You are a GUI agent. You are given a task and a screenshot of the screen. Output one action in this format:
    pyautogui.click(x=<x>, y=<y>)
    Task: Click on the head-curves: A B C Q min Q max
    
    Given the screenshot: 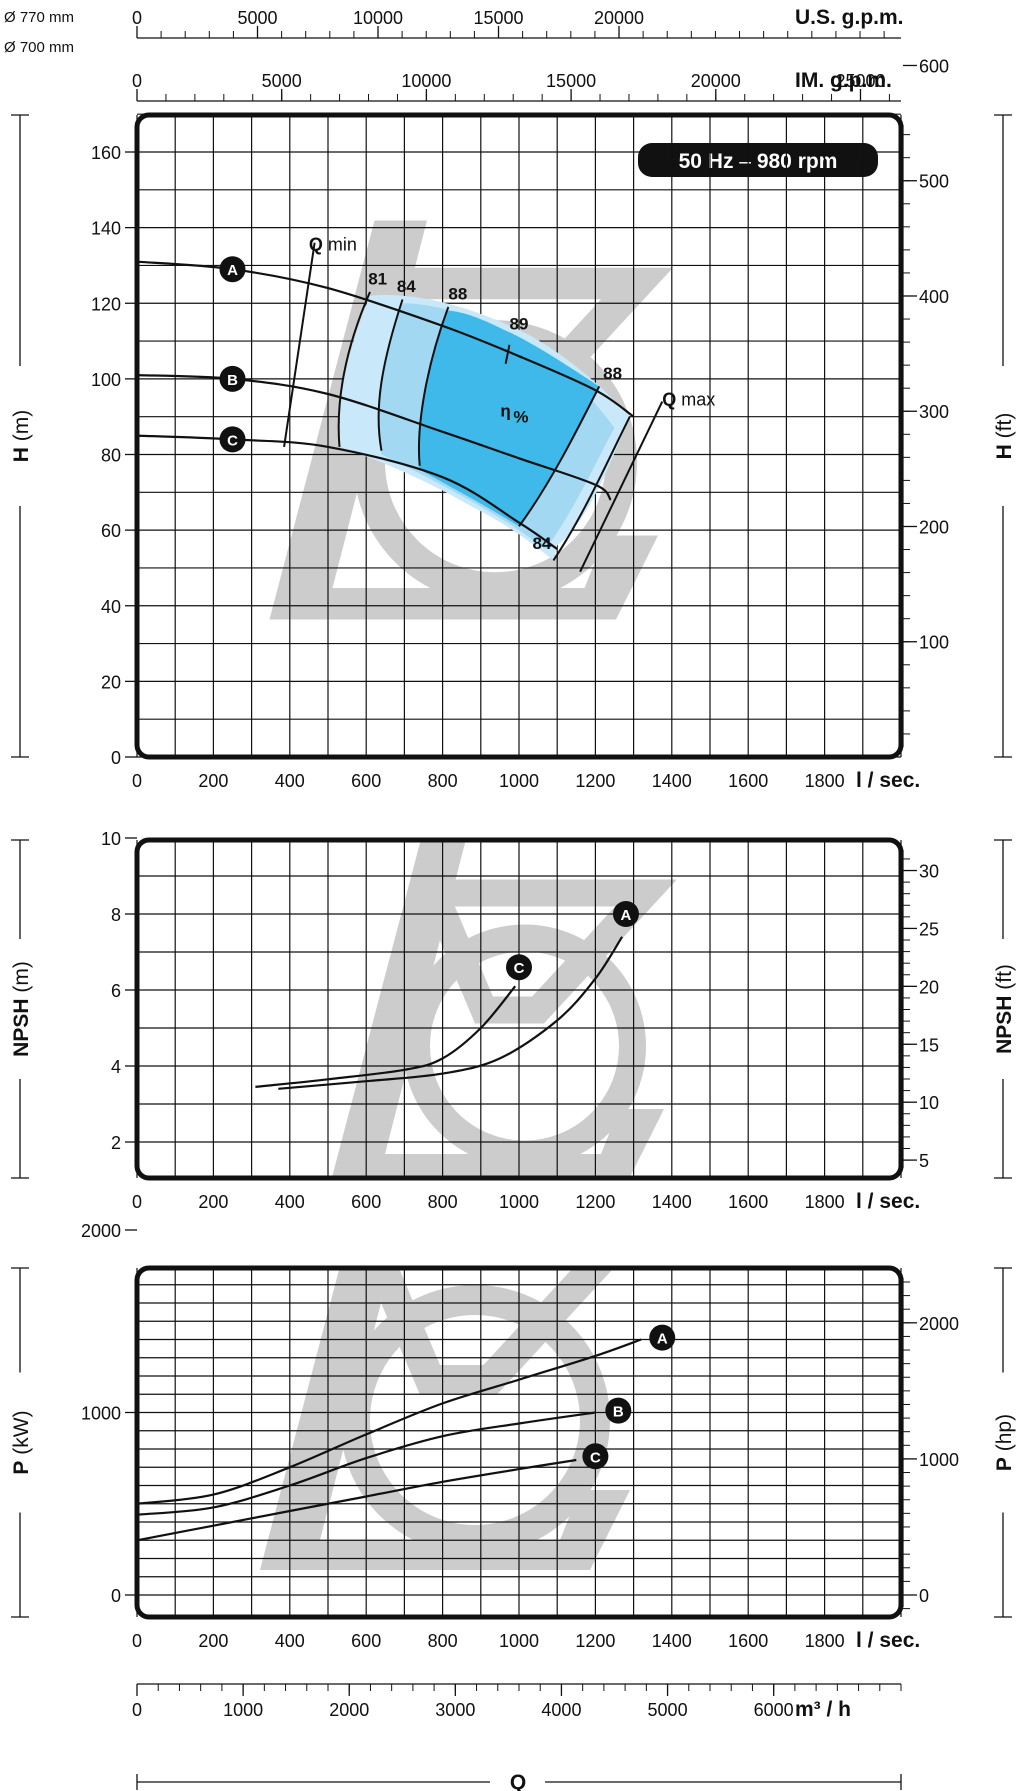 What is the action you would take?
    pyautogui.click(x=425, y=403)
    